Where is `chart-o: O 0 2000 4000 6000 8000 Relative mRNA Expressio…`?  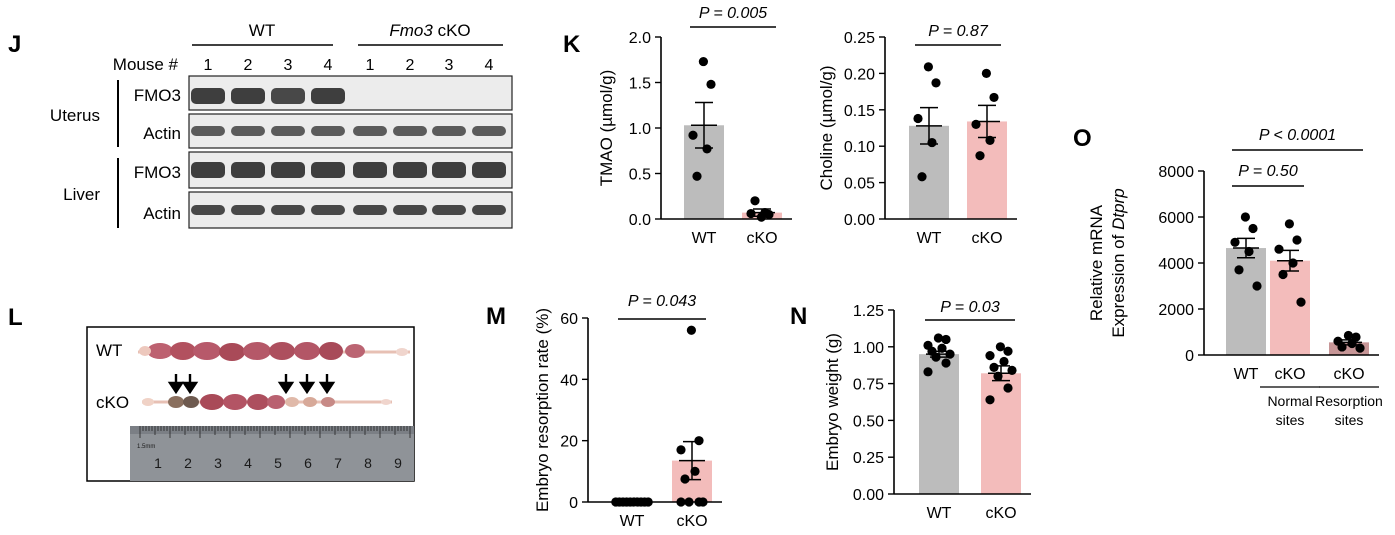 chart-o: O 0 2000 4000 6000 8000 Relative mRNA Expressio… is located at coordinates (1228, 276).